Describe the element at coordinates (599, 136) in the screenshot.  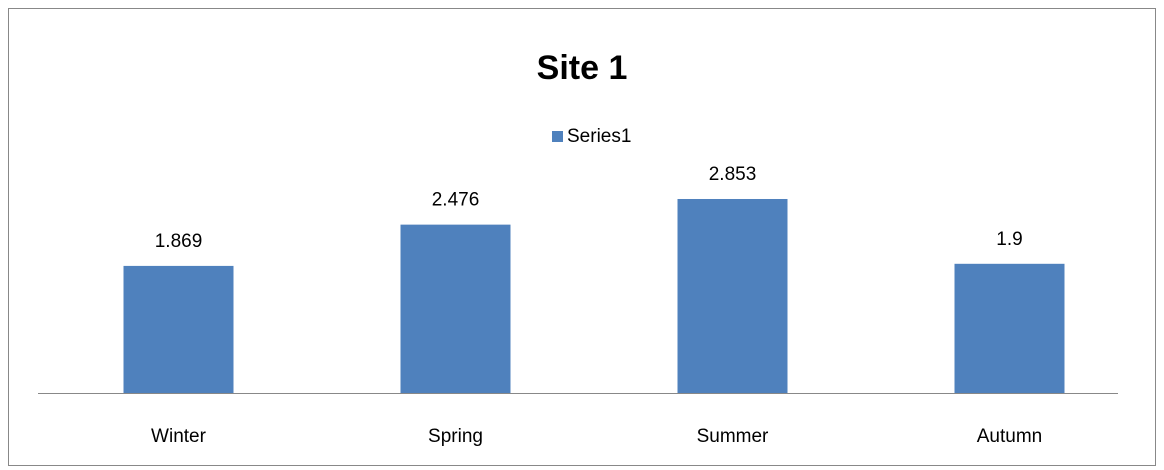
I see `legend-label: Series1` at that location.